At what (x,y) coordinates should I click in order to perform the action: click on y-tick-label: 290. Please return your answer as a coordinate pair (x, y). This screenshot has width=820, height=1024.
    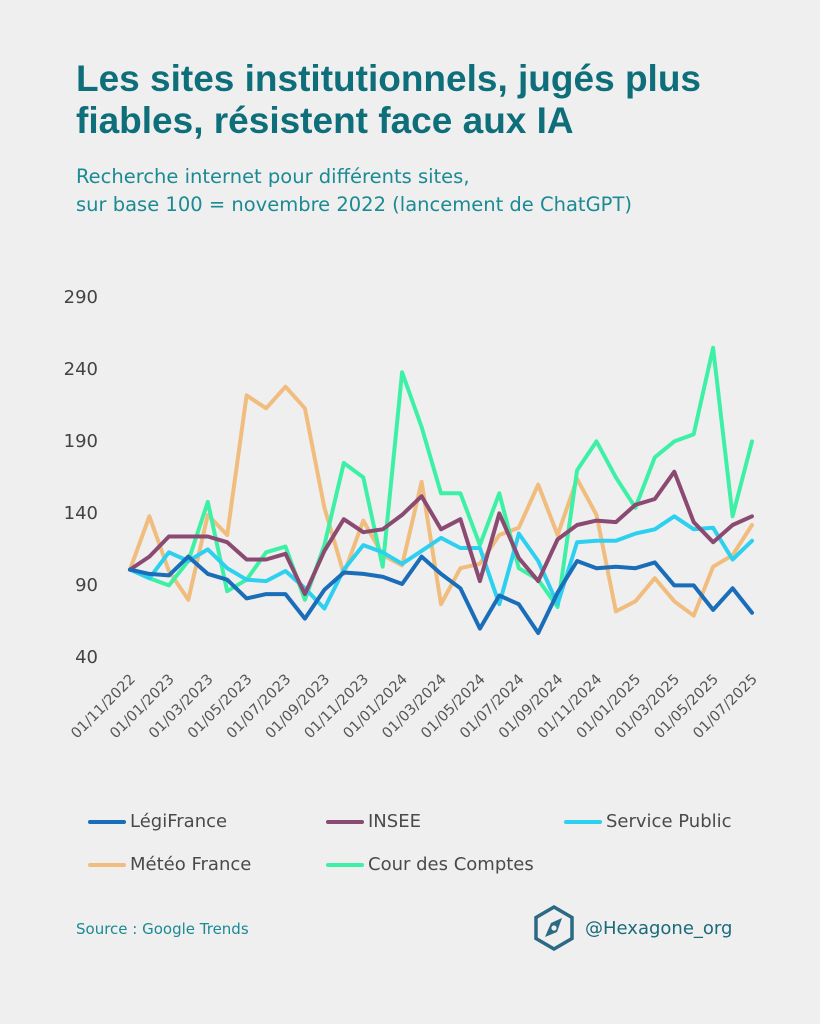
    Looking at the image, I should click on (81, 297).